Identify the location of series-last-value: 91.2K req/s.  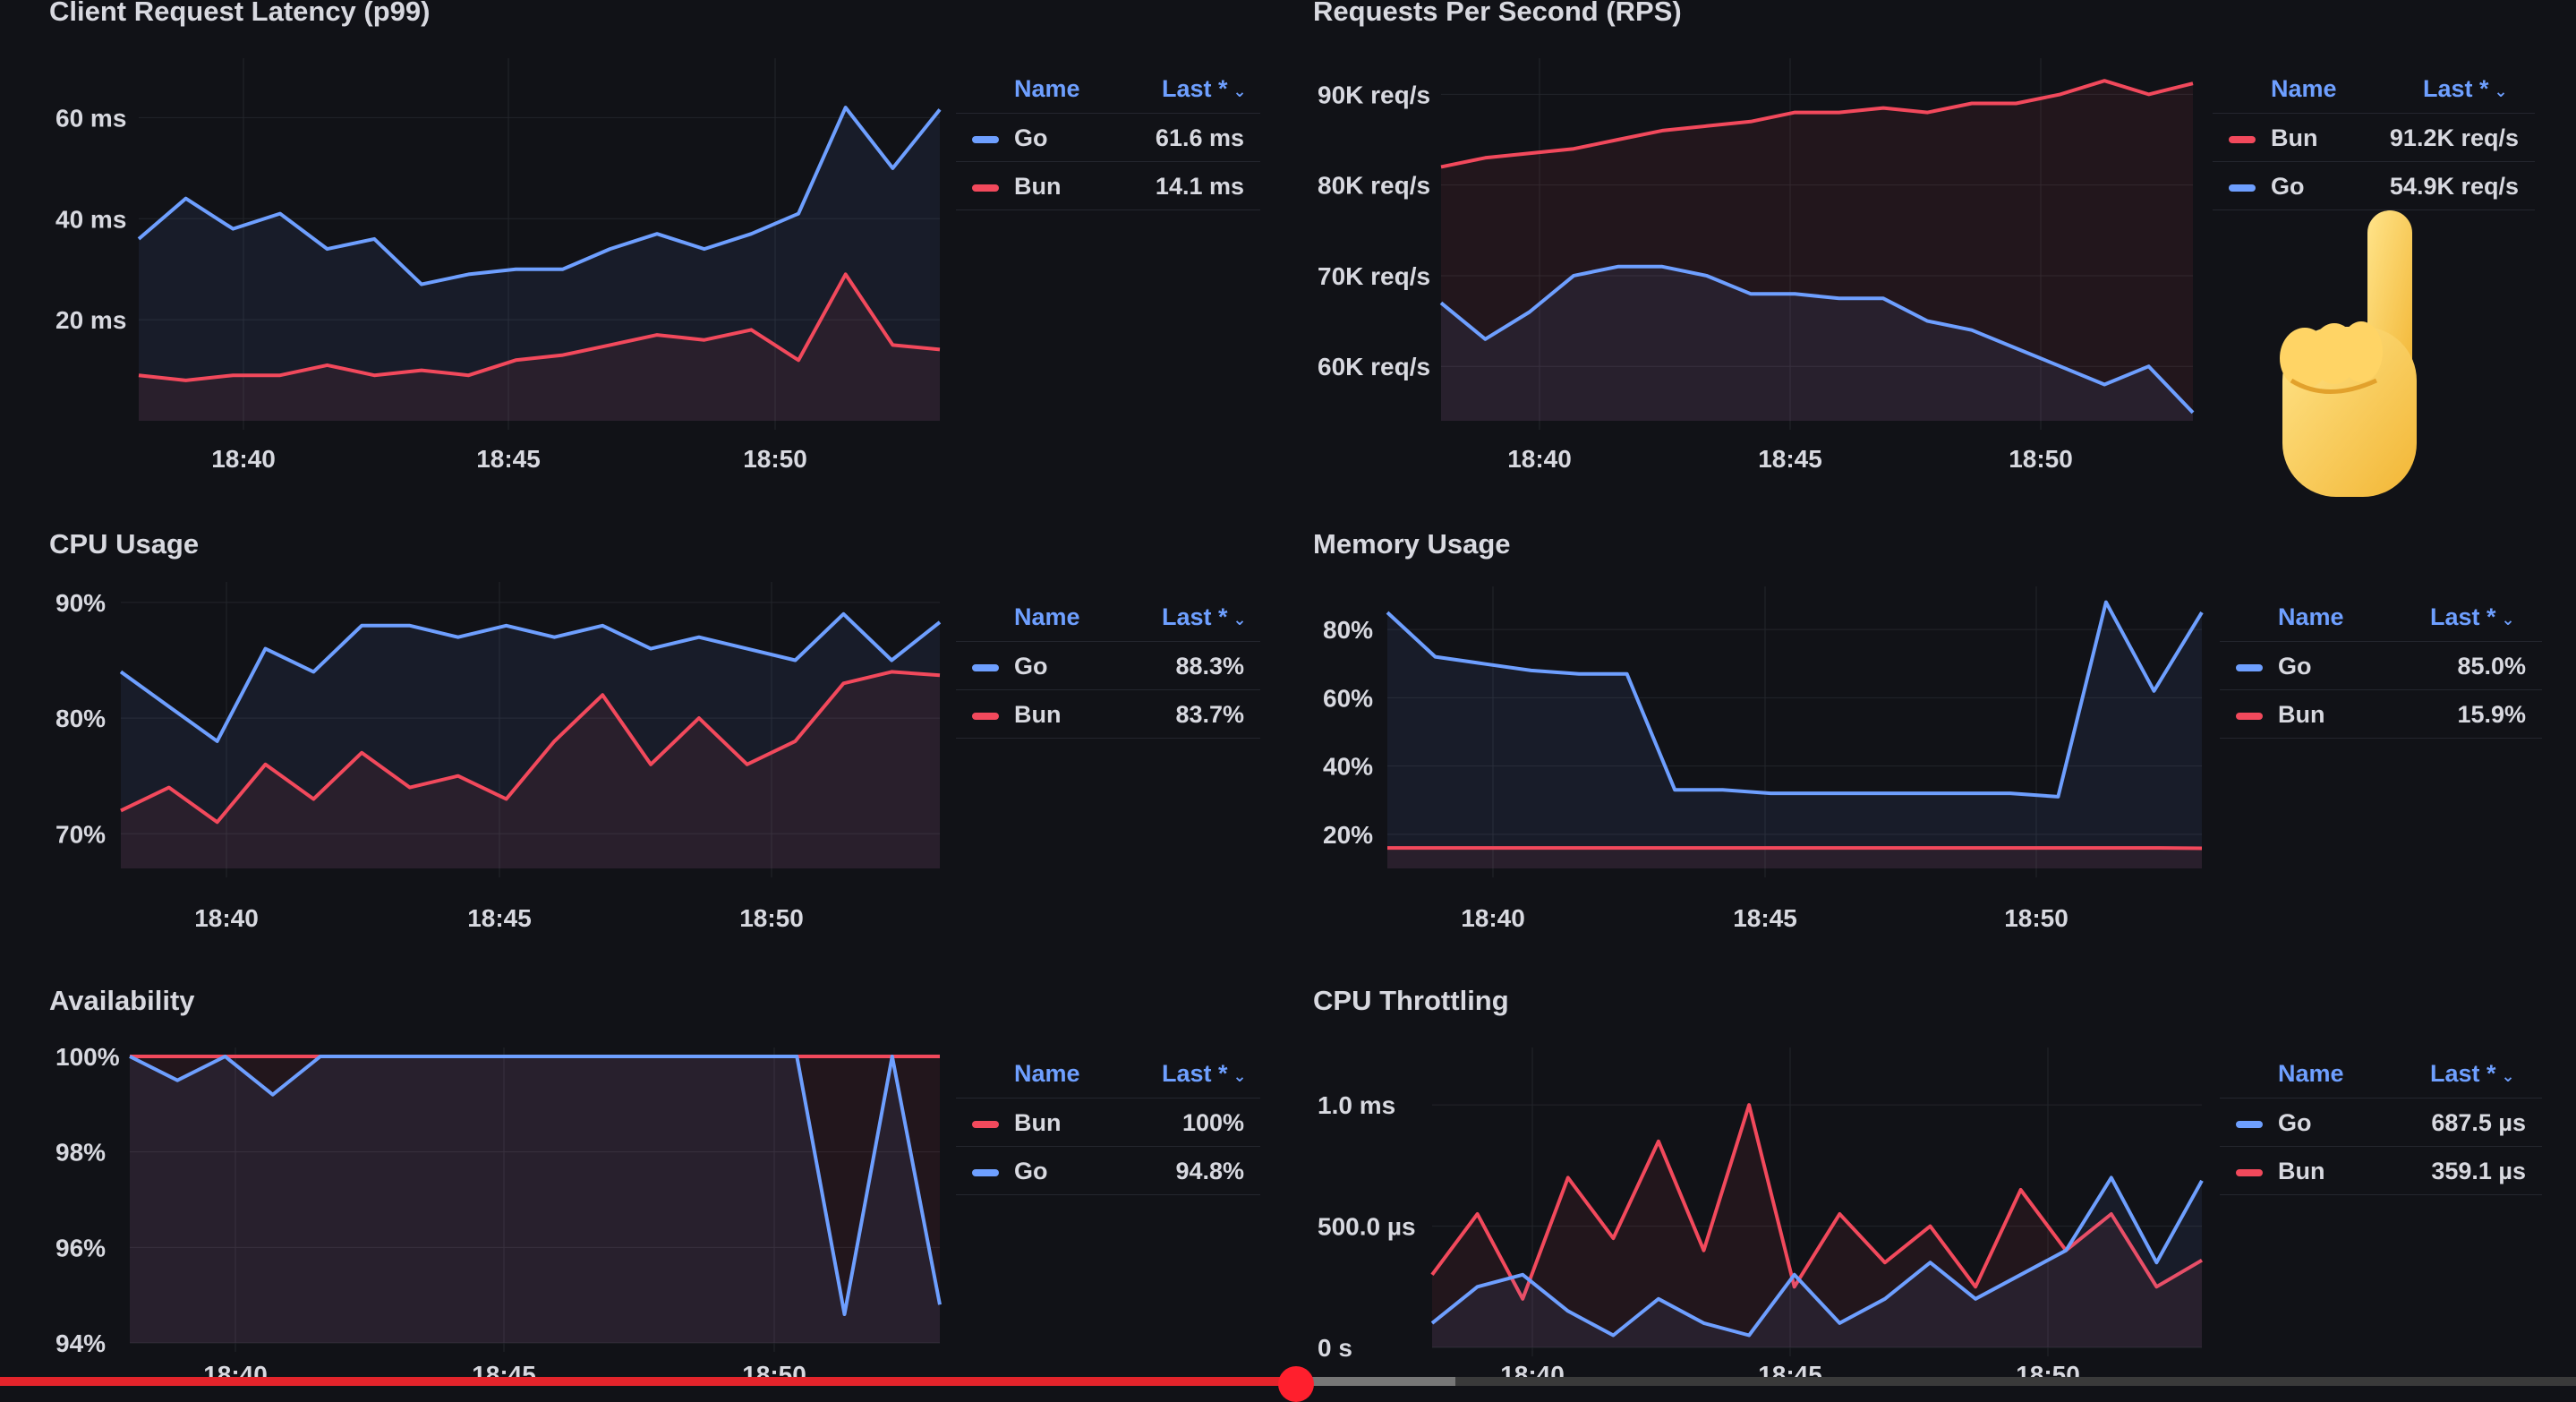
(2454, 138).